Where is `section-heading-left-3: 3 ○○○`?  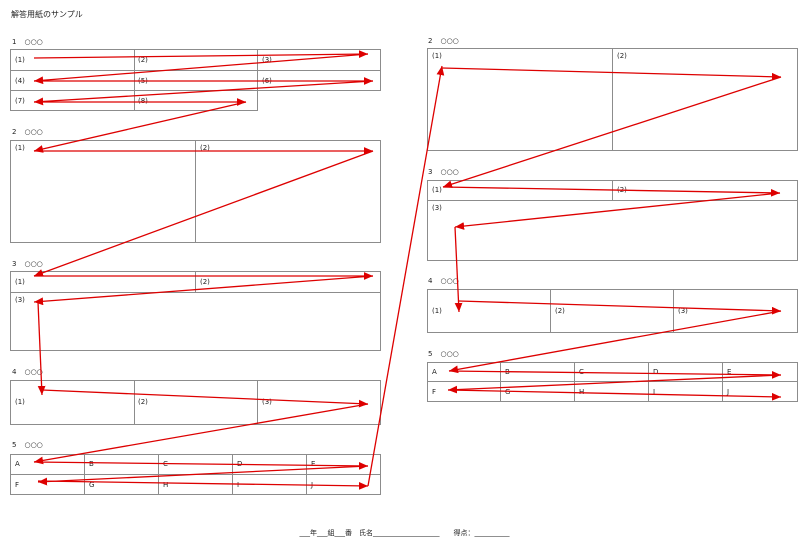 section-heading-left-3: 3 ○○○ is located at coordinates (27, 264).